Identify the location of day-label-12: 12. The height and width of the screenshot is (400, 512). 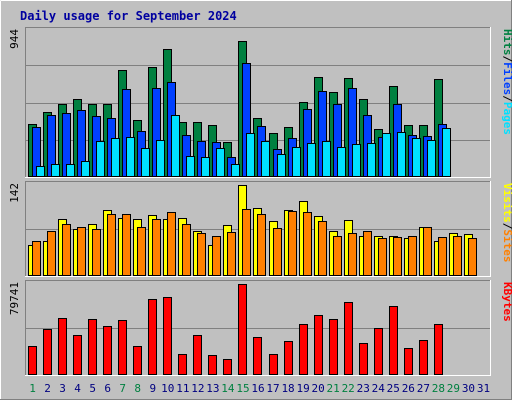
(197, 388).